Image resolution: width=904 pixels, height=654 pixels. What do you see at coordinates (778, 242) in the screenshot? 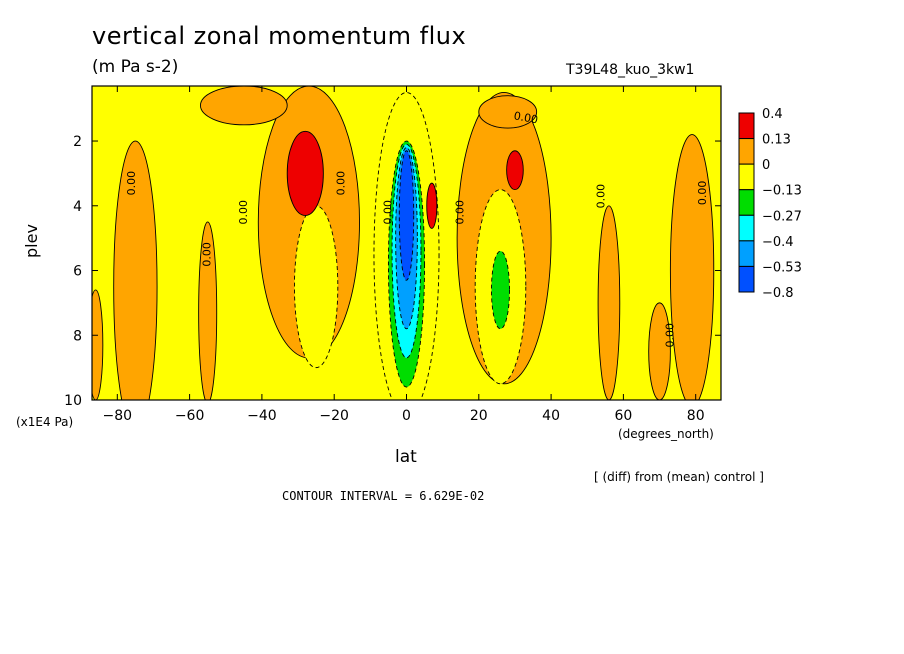
I see `colorbar-label-5: −0.4` at bounding box center [778, 242].